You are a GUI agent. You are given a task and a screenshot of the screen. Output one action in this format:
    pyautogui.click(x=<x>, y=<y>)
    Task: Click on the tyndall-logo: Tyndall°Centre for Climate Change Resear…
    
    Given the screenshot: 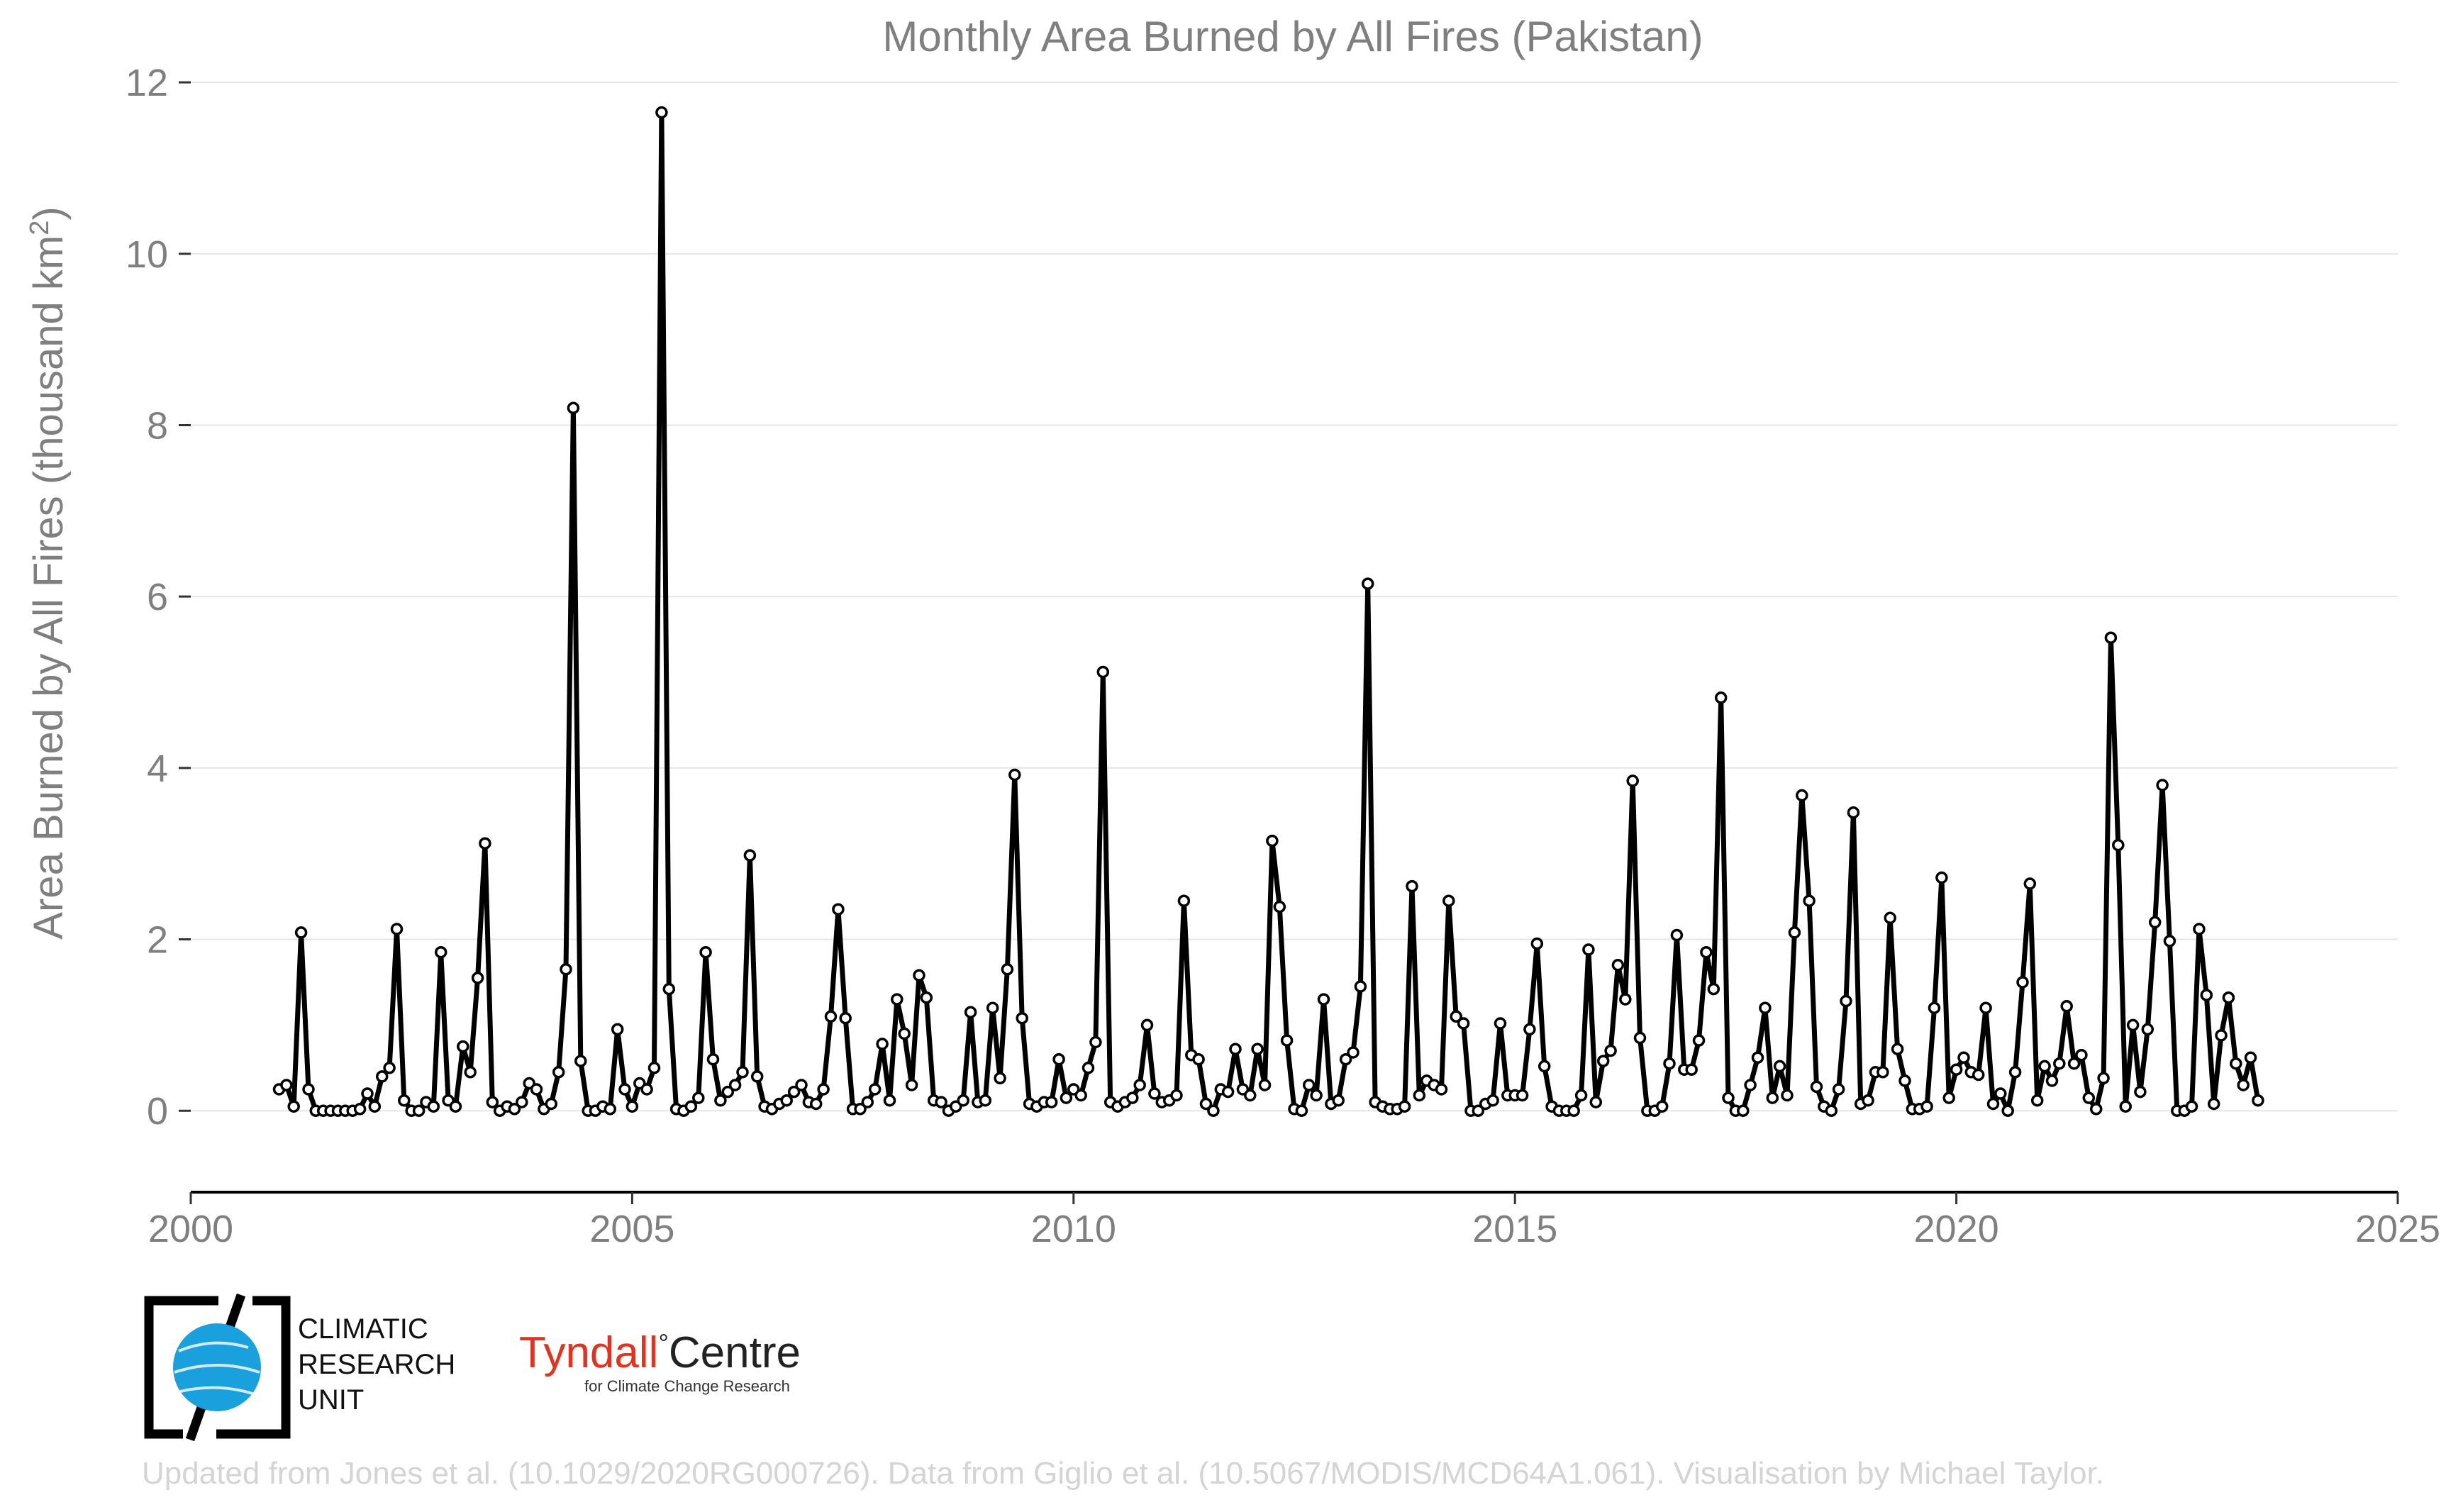 What is the action you would take?
    pyautogui.click(x=660, y=1361)
    